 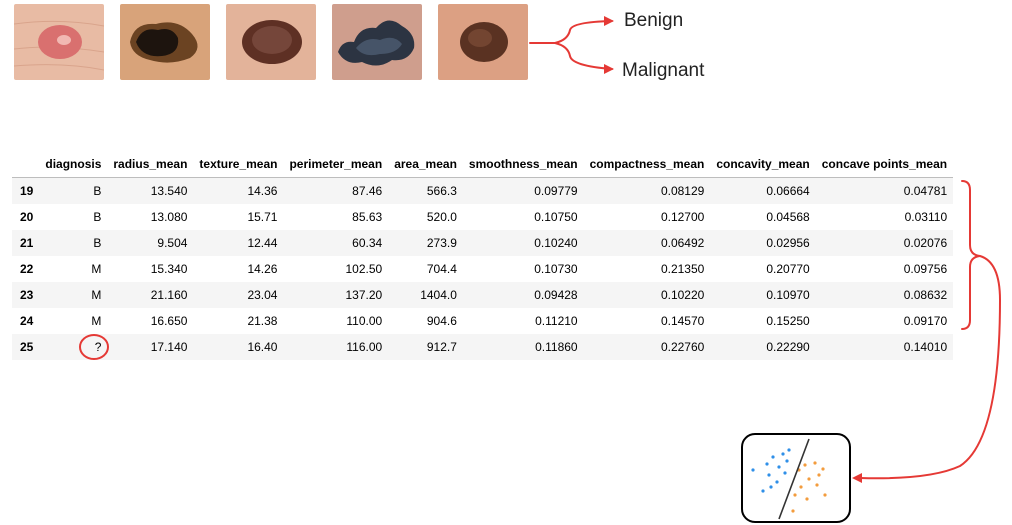 I want to click on table-cell: 0.10730, so click(x=556, y=269).